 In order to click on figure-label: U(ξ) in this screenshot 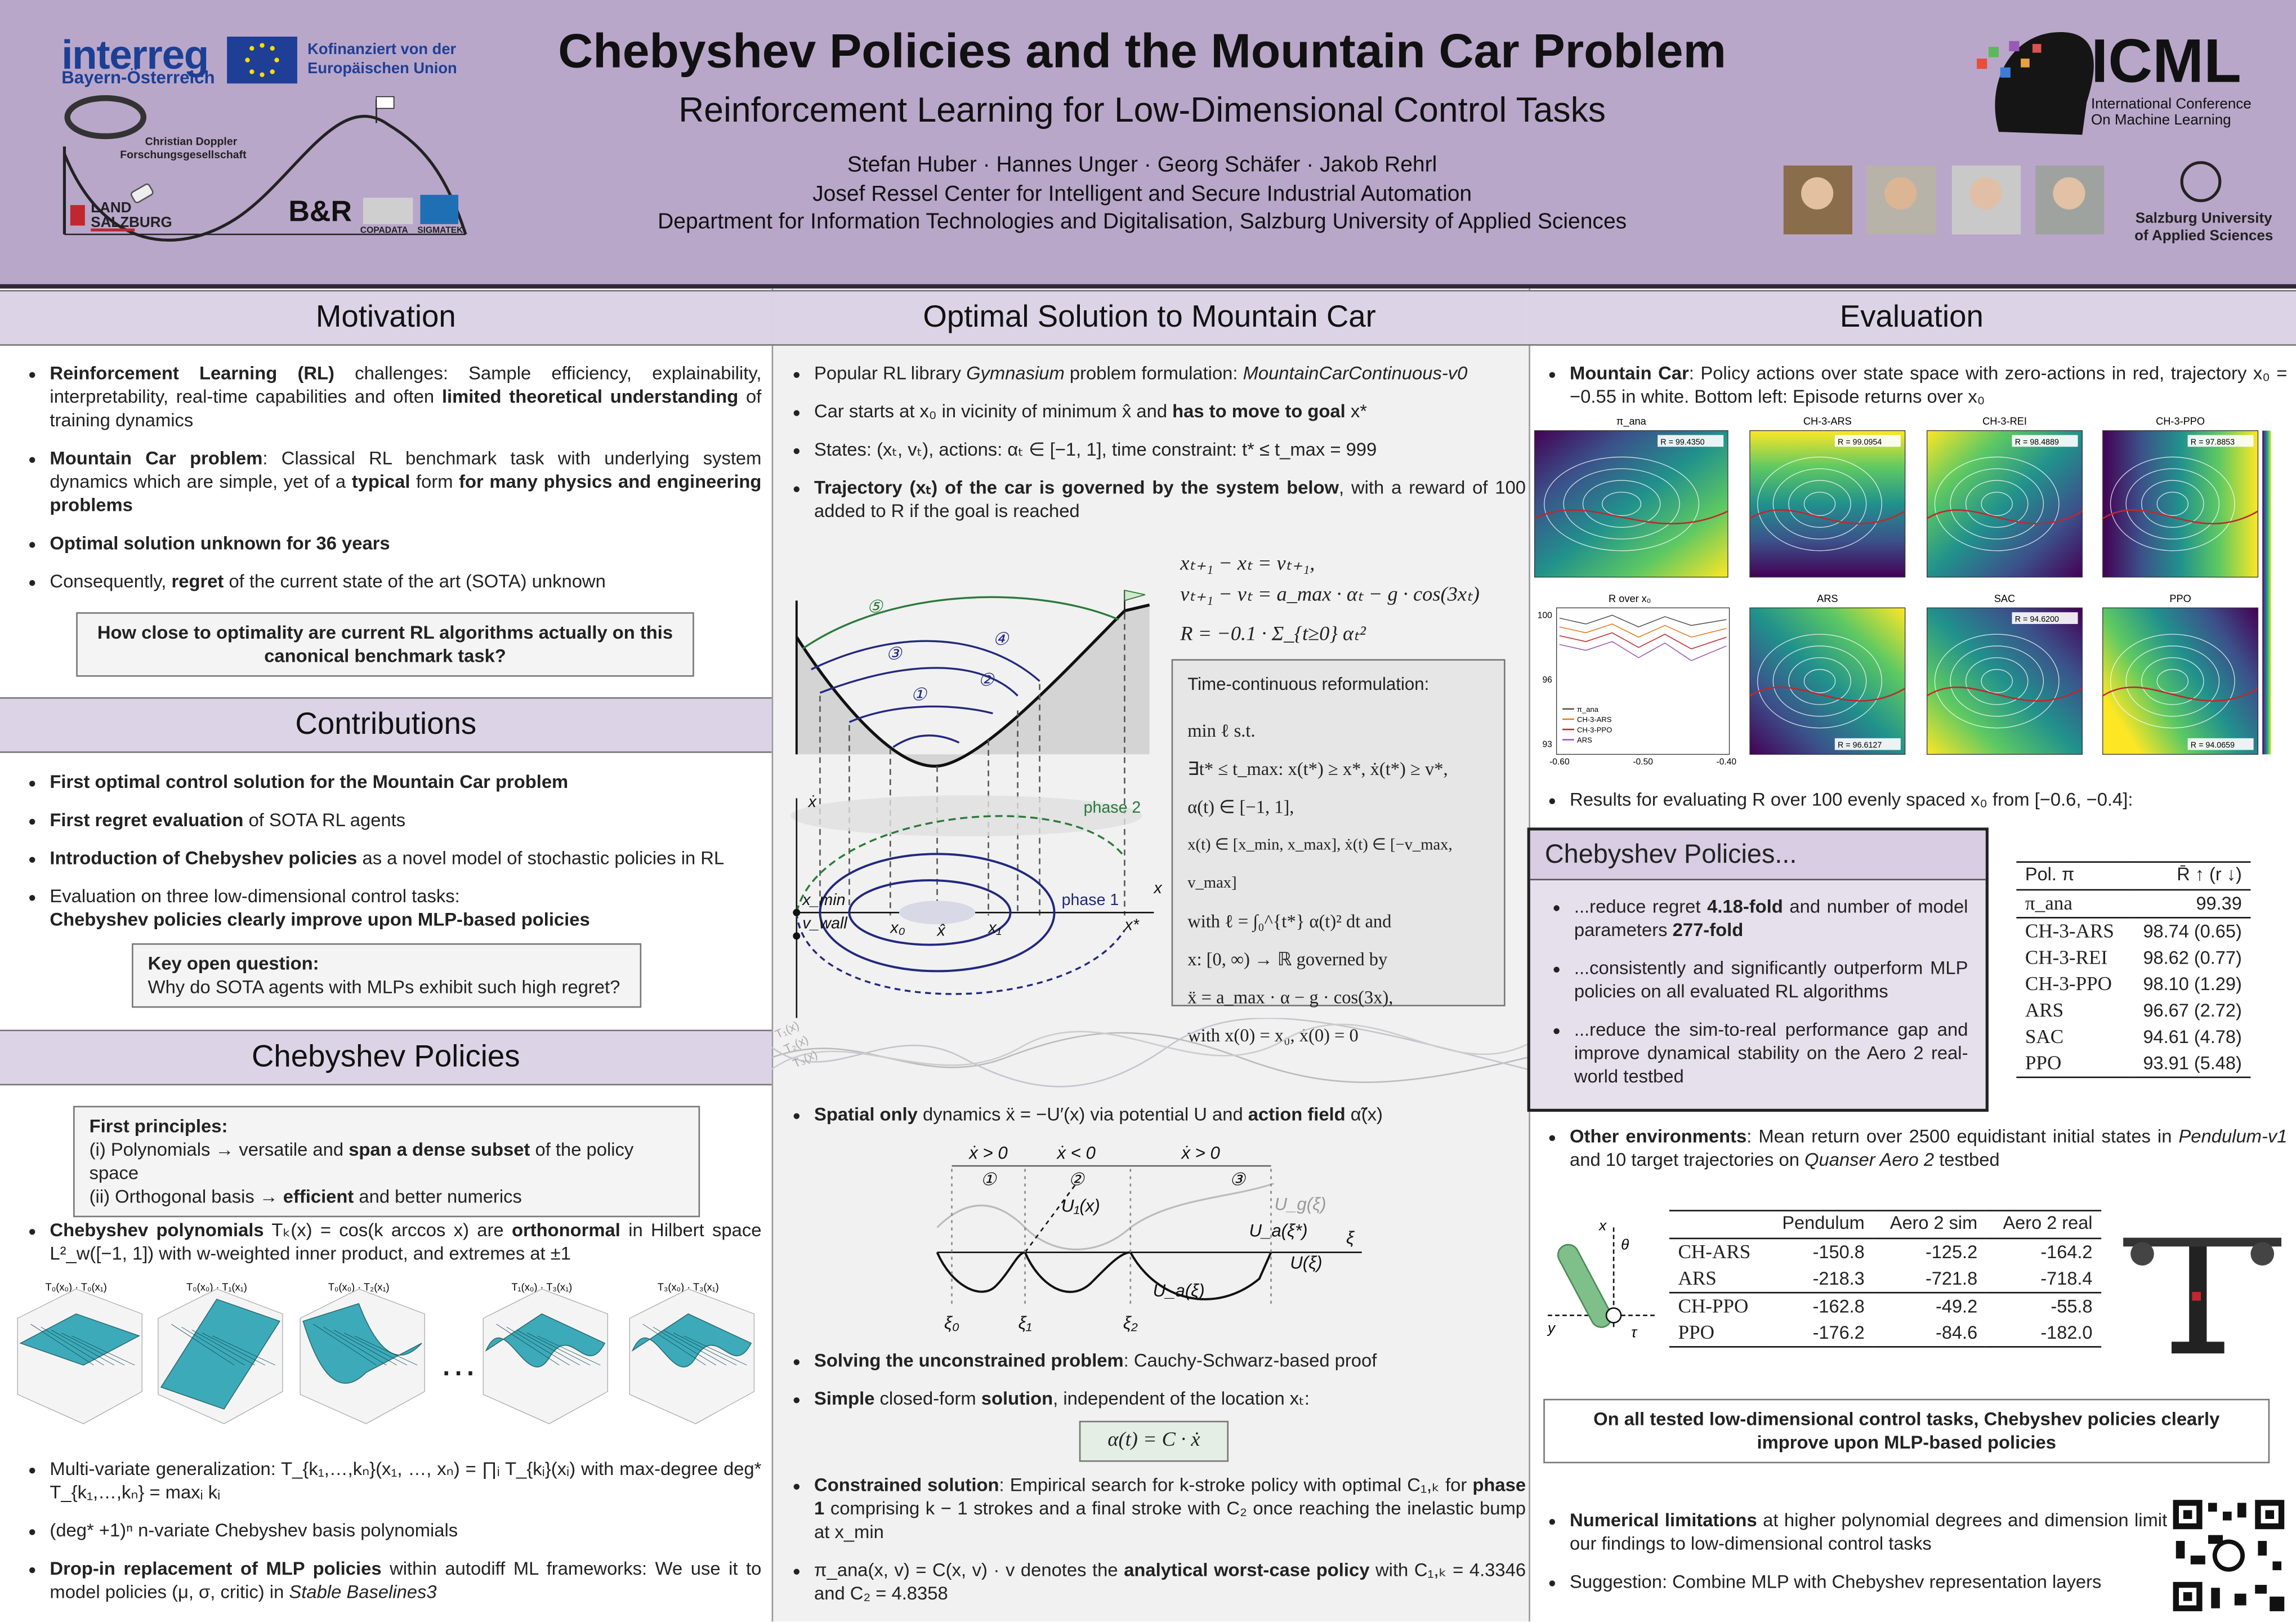, I will do `click(1306, 1263)`.